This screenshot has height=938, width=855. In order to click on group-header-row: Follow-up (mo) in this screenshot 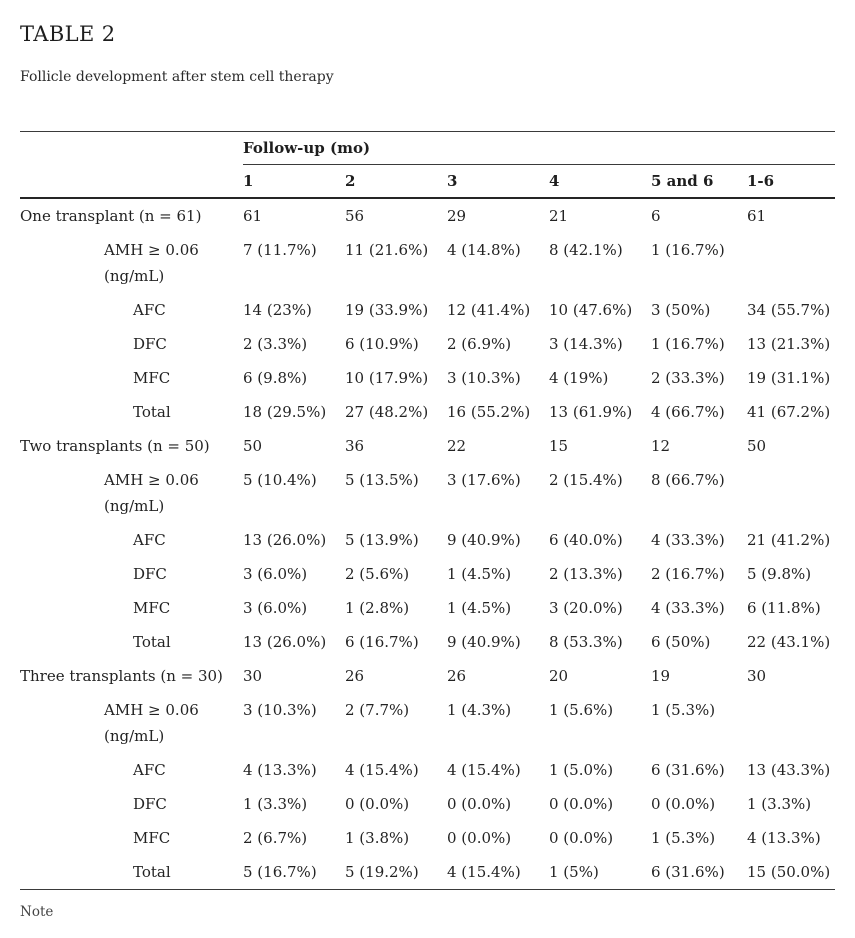, I will do `click(428, 148)`.